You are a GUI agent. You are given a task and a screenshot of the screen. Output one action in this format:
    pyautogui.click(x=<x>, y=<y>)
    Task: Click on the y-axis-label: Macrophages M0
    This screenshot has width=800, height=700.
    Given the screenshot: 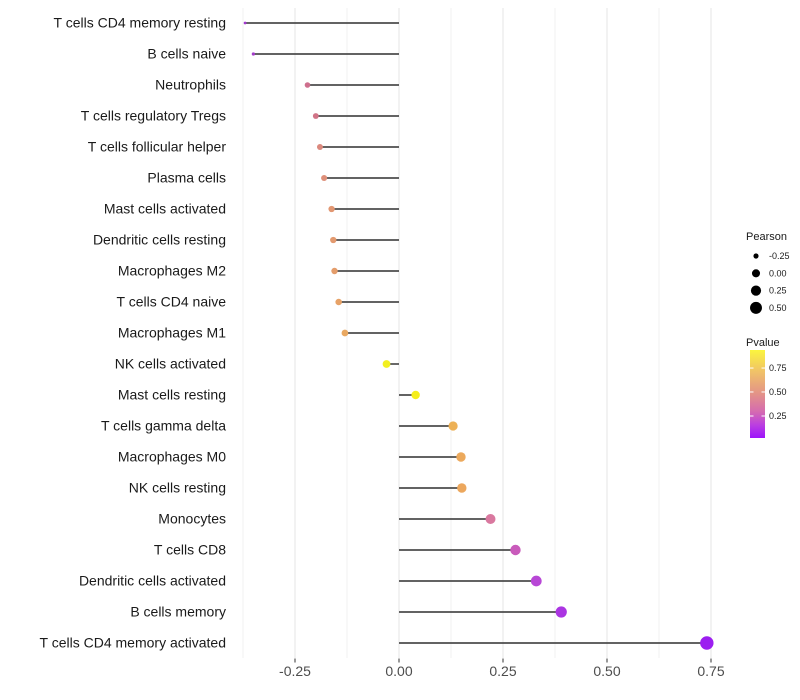 What is the action you would take?
    pyautogui.click(x=172, y=457)
    